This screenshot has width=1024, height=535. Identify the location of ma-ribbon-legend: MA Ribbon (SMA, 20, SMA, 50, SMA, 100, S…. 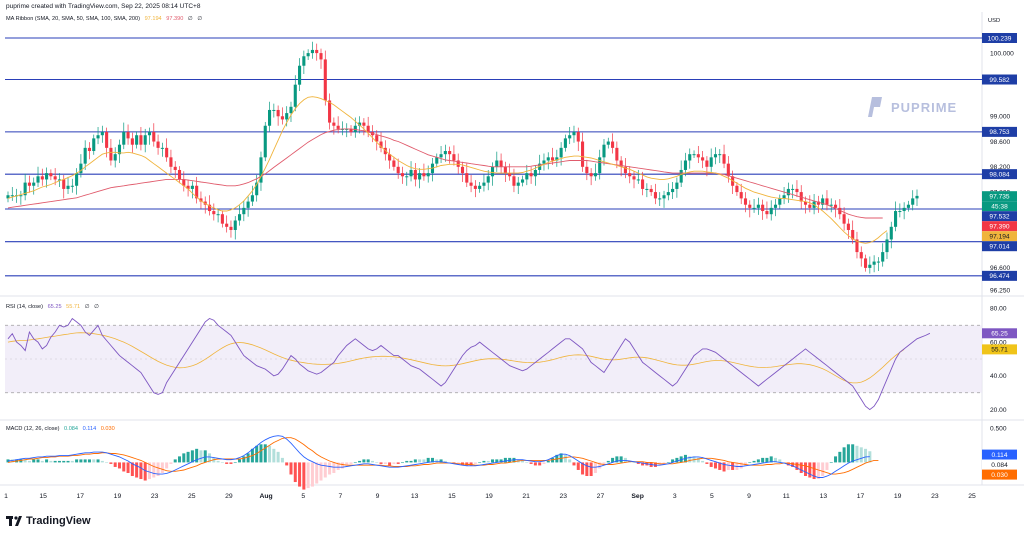
(104, 19).